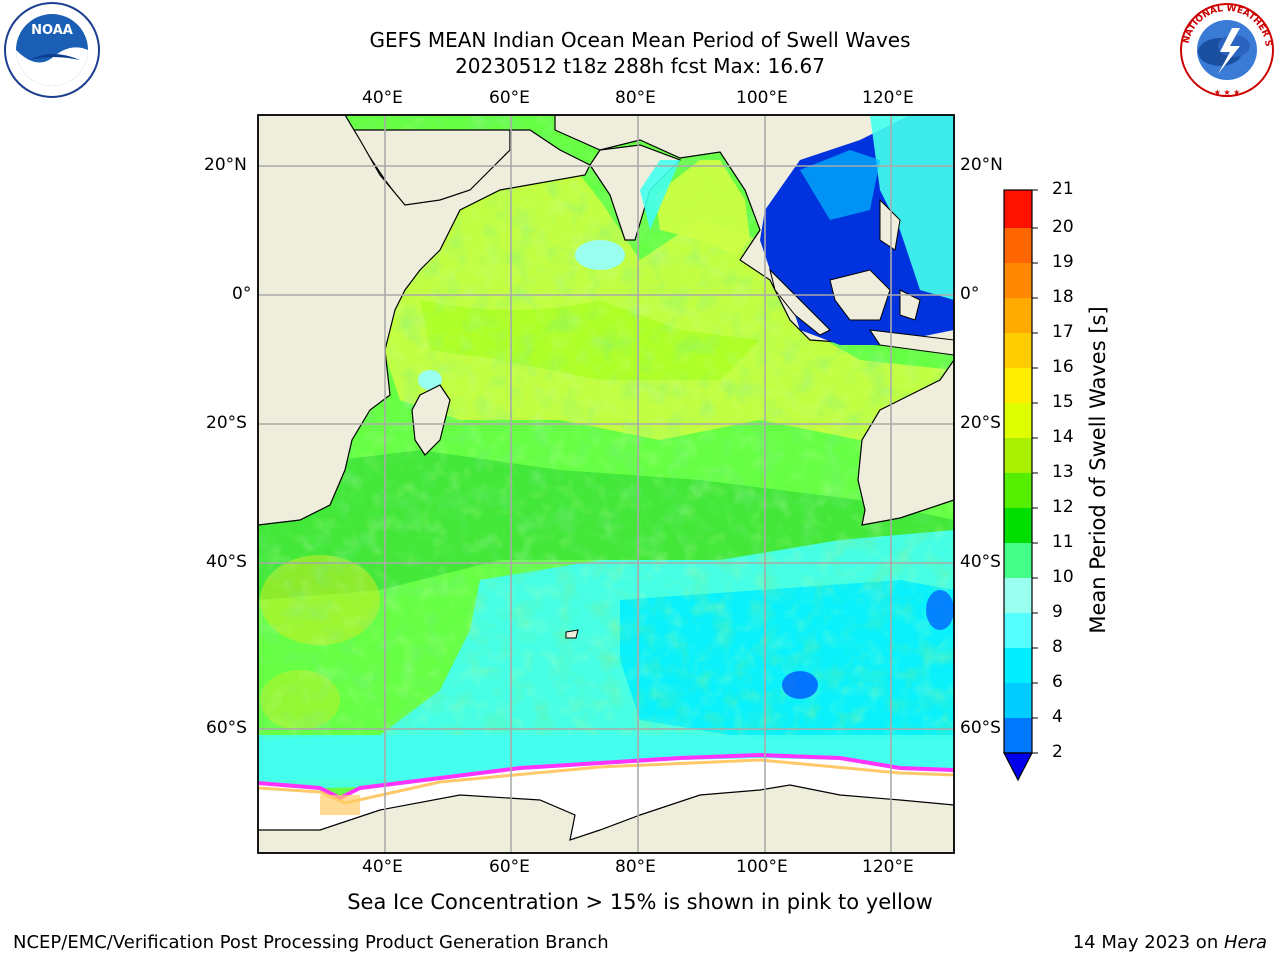 Image resolution: width=1280 pixels, height=960 pixels. Describe the element at coordinates (52, 50) in the screenshot. I see `noaa-logo: NOAA` at that location.